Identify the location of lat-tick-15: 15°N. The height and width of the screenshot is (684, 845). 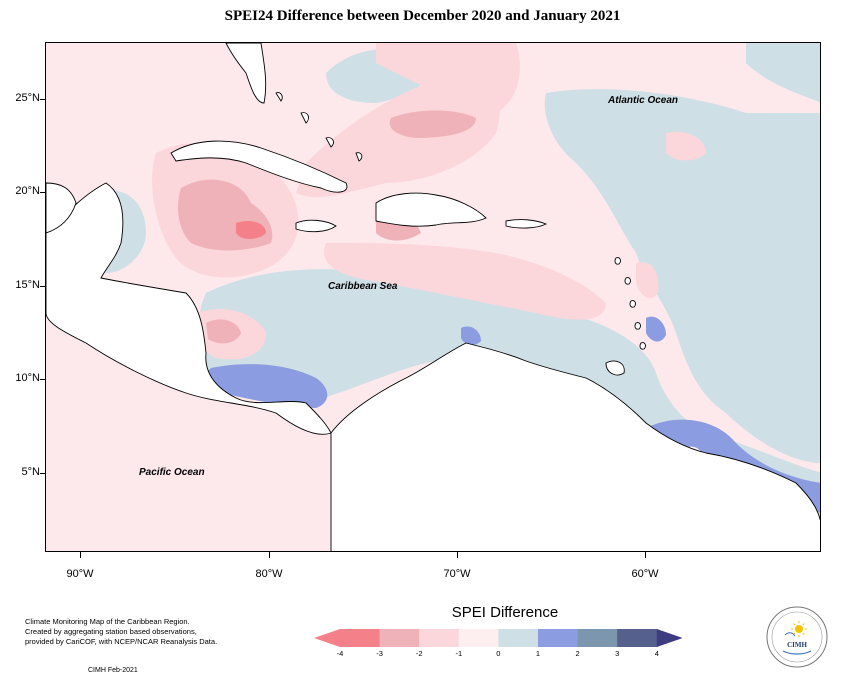
(27, 285).